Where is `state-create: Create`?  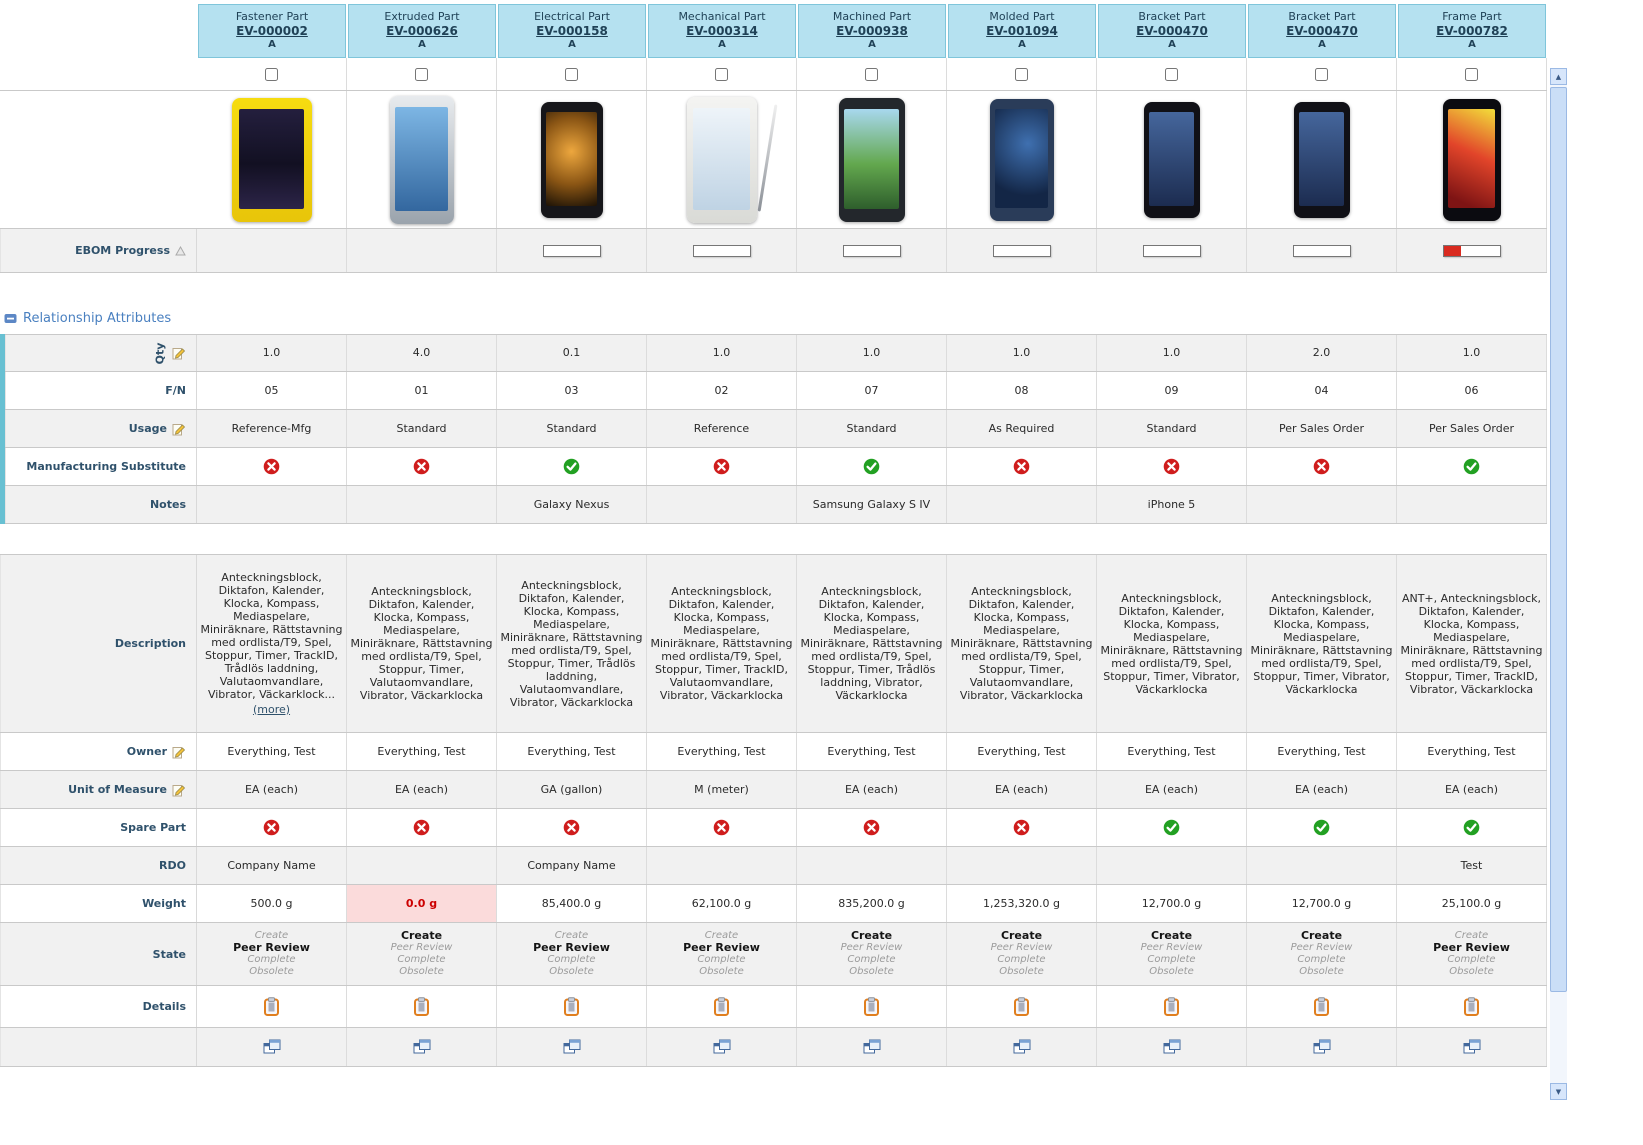 state-create: Create is located at coordinates (271, 935).